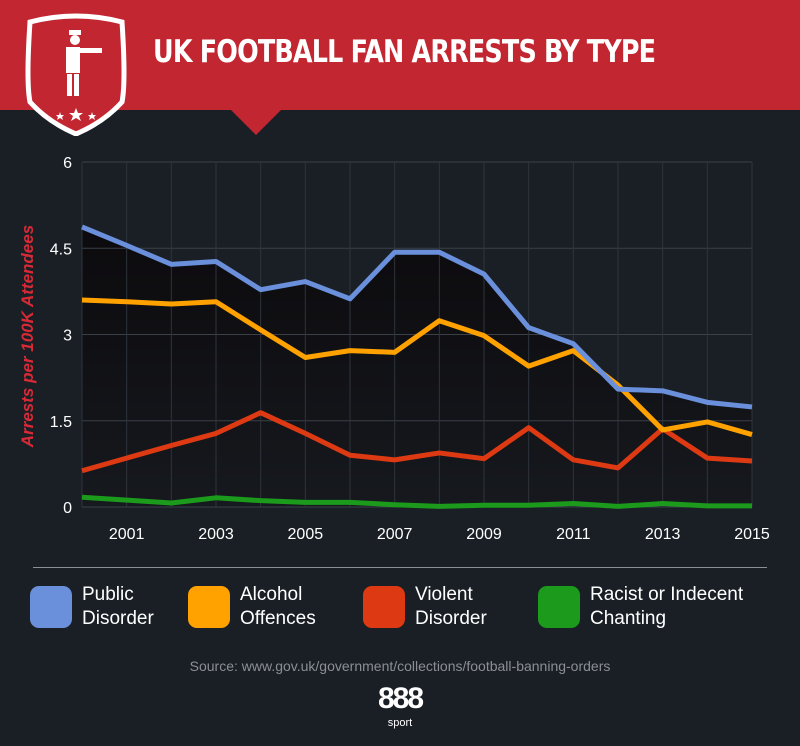  Describe the element at coordinates (404, 52) in the screenshot. I see `page-title: UK FOOTBALL FAN ARRESTS BY TYPE` at that location.